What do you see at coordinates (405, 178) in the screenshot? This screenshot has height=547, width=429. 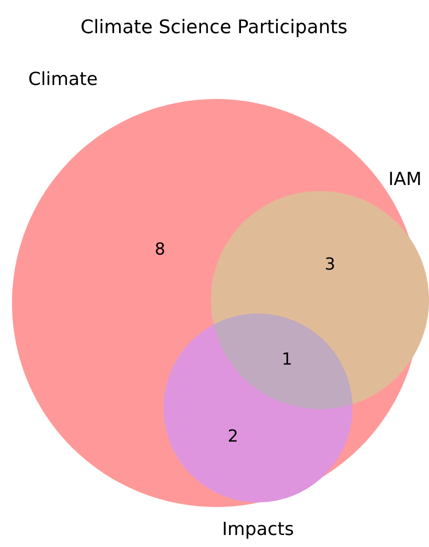 I see `text: IAM` at bounding box center [405, 178].